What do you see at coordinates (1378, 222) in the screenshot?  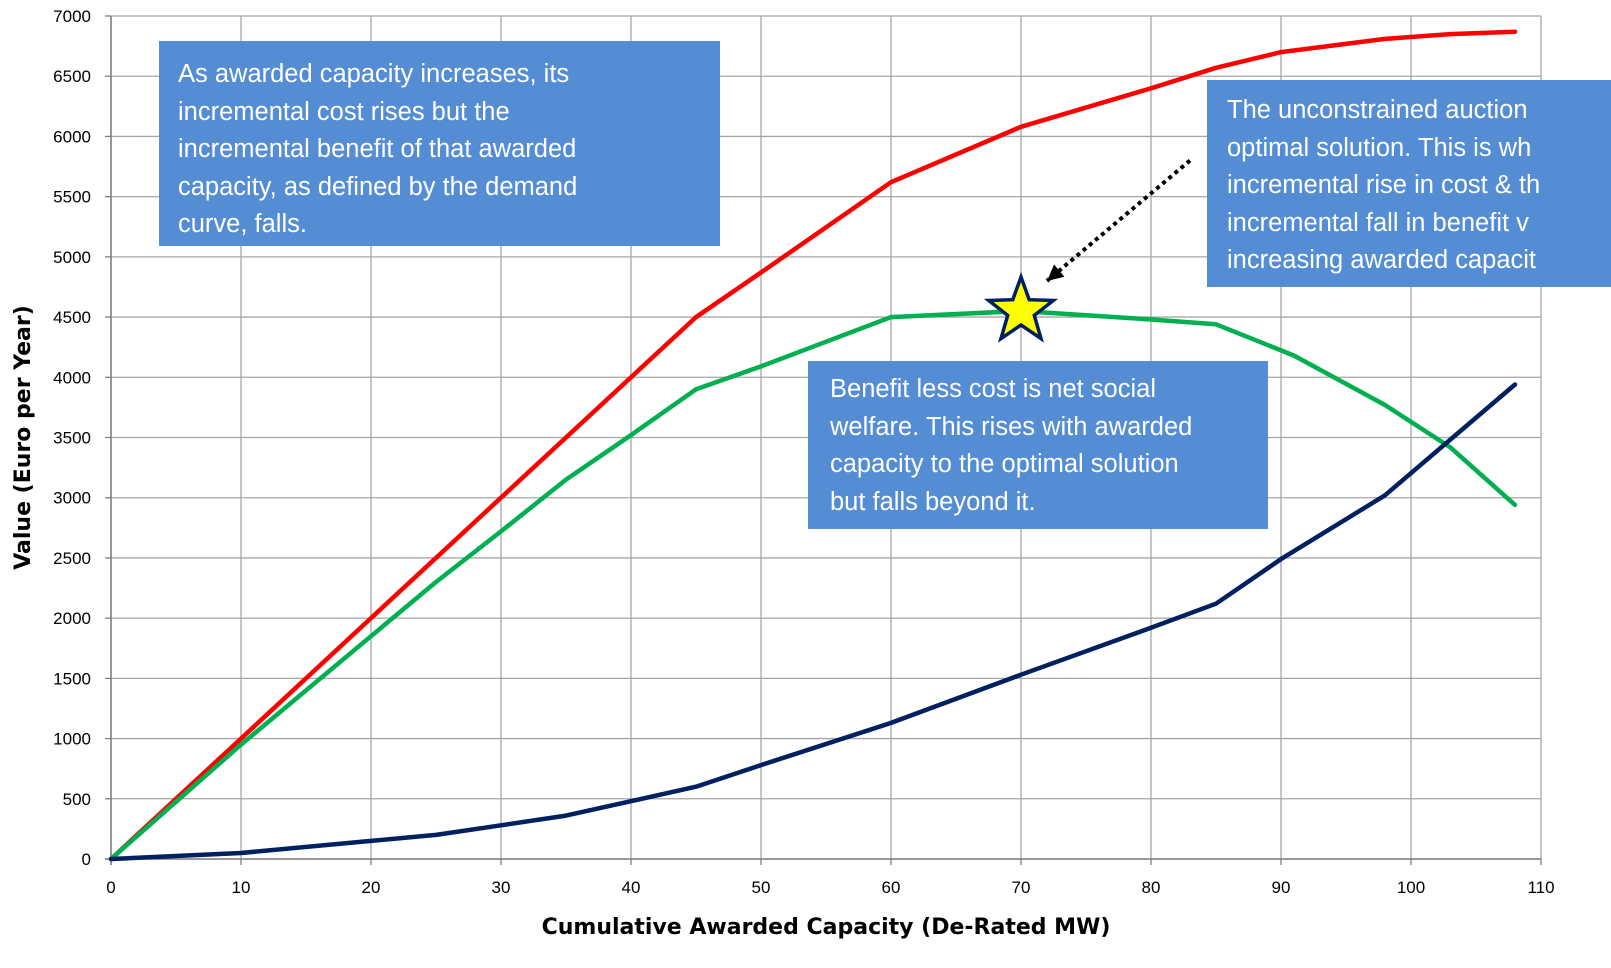 I see `annotation-line: incremental fall in benefit v` at bounding box center [1378, 222].